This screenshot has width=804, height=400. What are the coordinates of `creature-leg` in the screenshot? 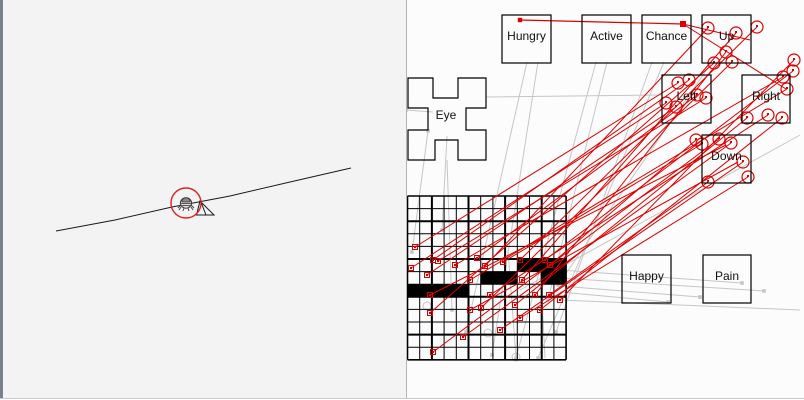 It's located at (192, 208).